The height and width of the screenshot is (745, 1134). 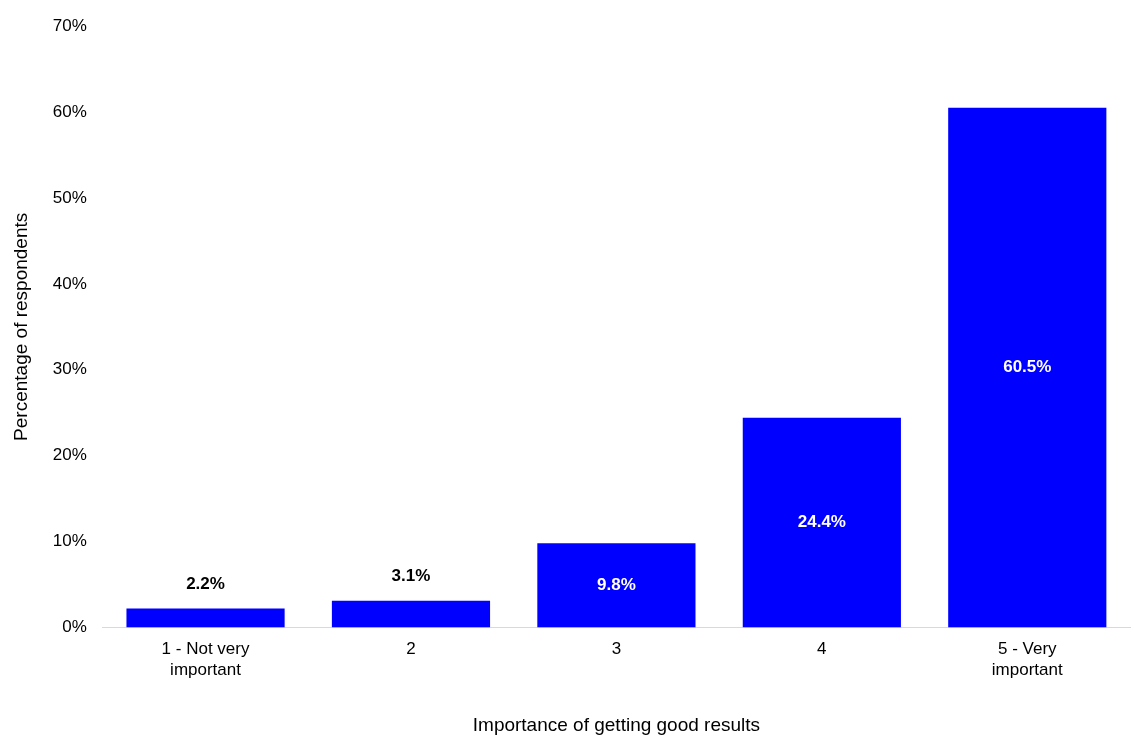 I want to click on y-tick-label: 40%, so click(x=69, y=283).